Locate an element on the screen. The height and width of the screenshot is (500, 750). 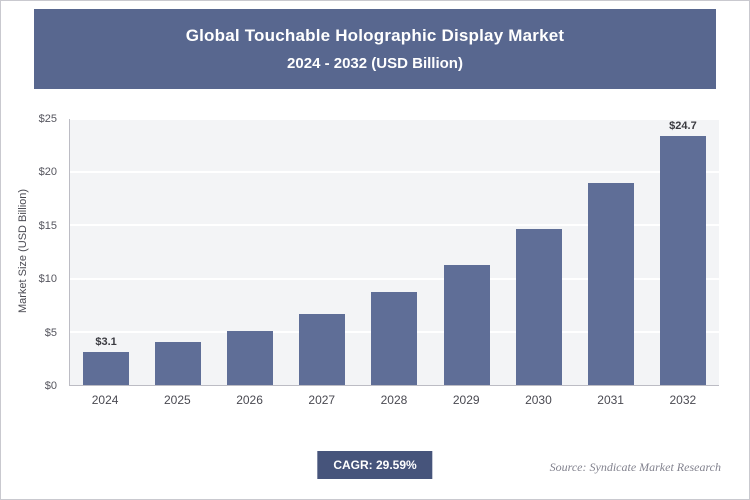
bar-value-label: $3.1 is located at coordinates (106, 342).